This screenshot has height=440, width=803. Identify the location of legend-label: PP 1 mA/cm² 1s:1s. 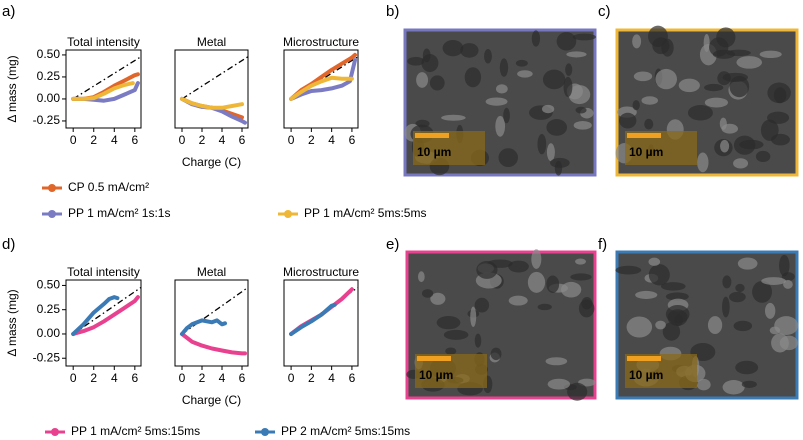
(119, 213).